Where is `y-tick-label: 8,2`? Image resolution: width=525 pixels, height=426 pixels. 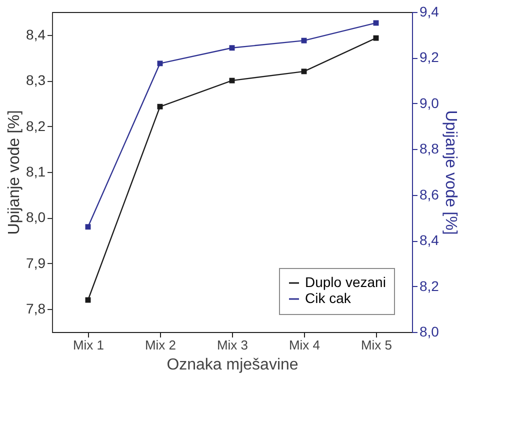 y-tick-label: 8,2 is located at coordinates (36, 126).